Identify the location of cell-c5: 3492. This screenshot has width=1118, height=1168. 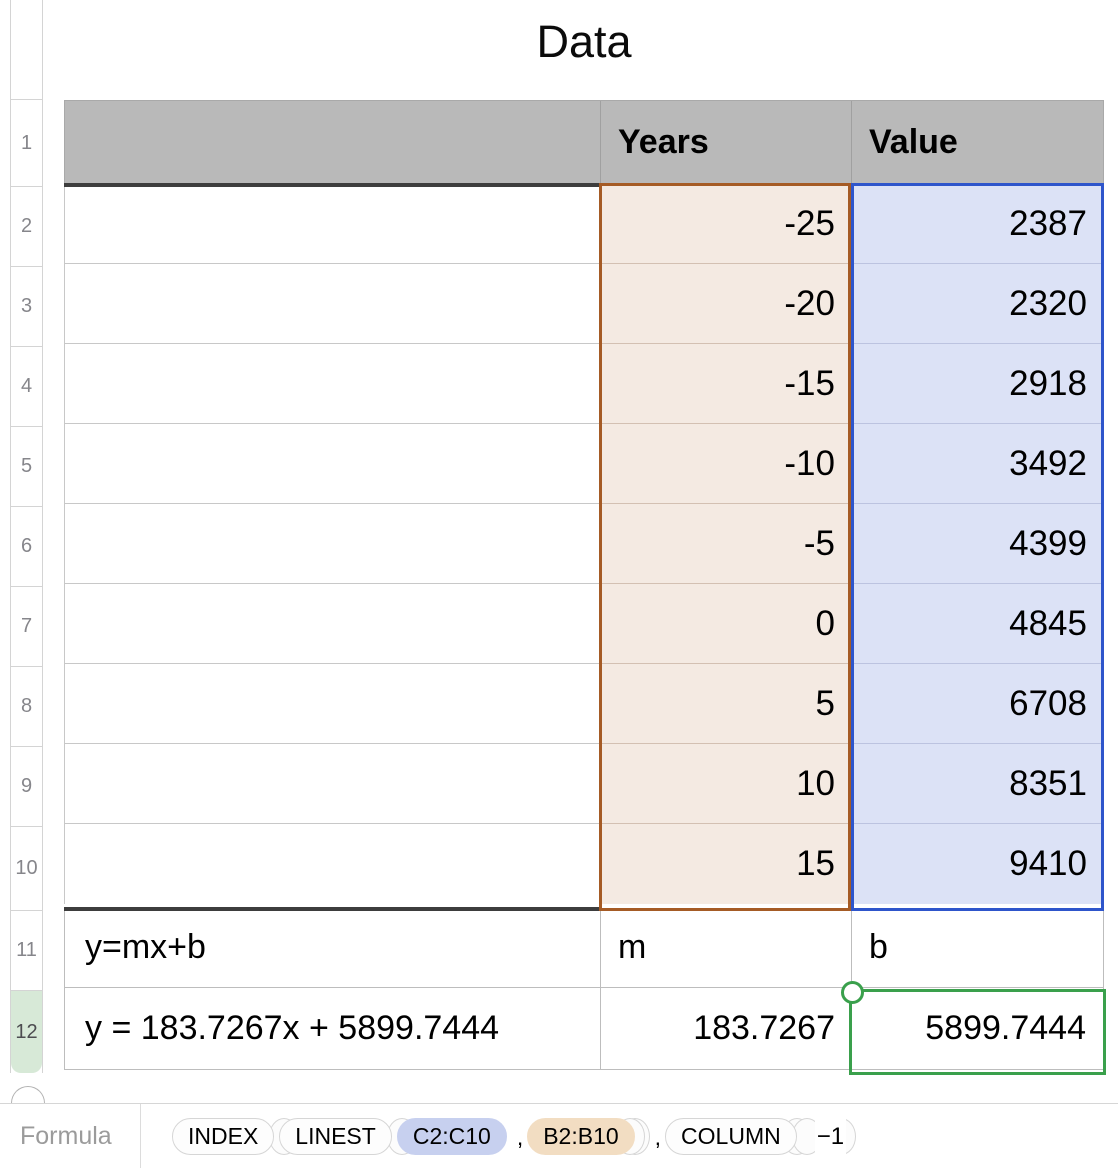
(977, 464).